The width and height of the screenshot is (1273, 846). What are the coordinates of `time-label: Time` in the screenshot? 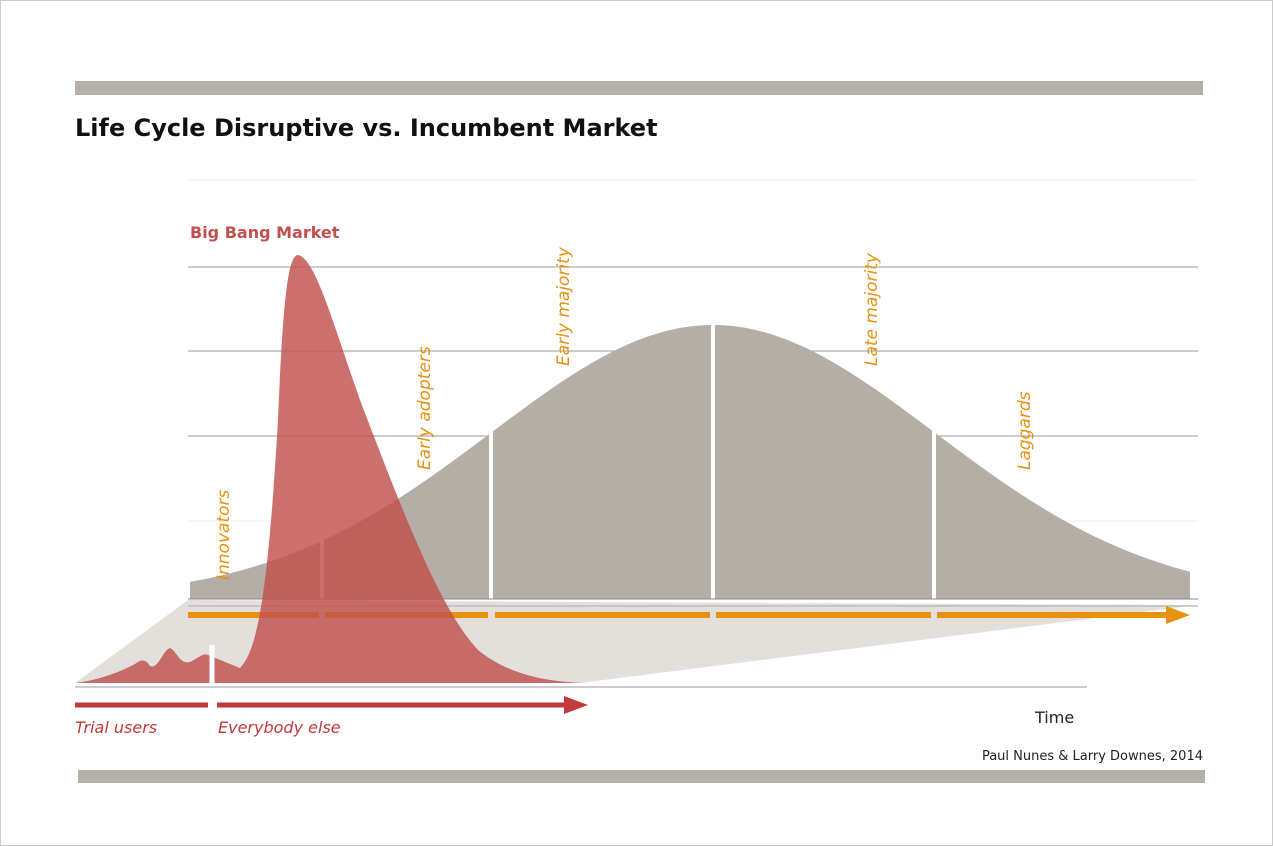 It's located at (1054, 717).